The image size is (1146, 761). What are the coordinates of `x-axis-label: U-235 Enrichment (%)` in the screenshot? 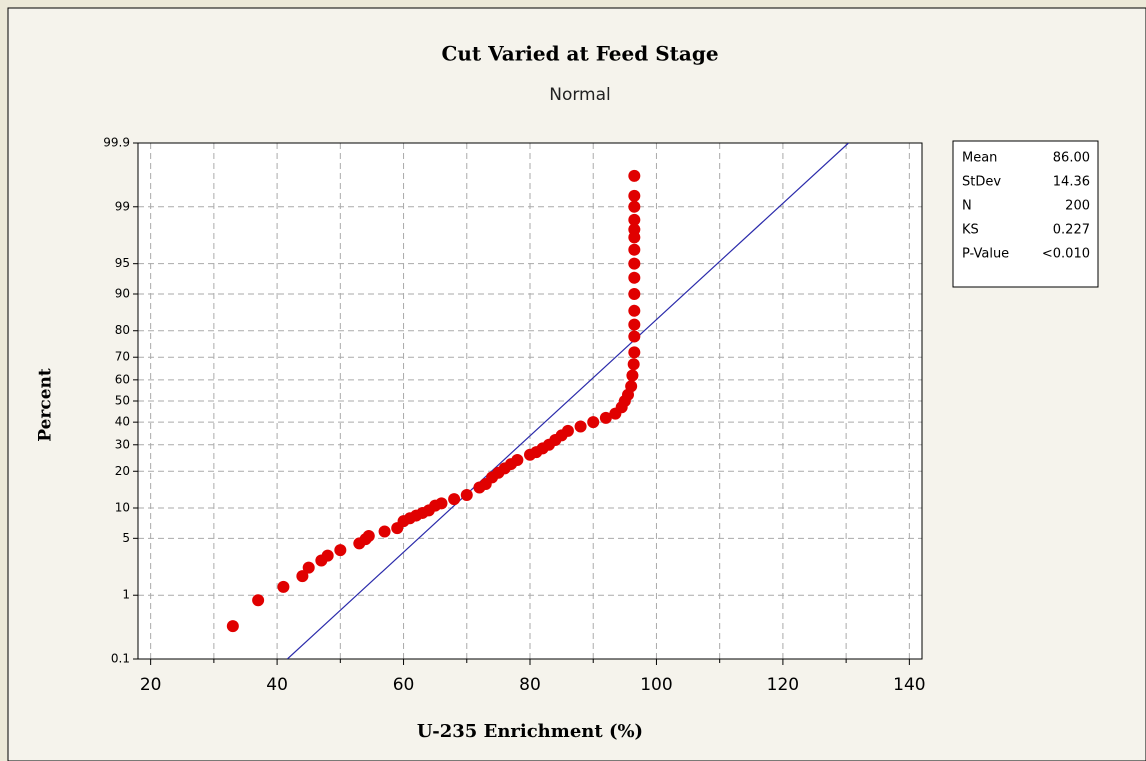 It's located at (530, 731).